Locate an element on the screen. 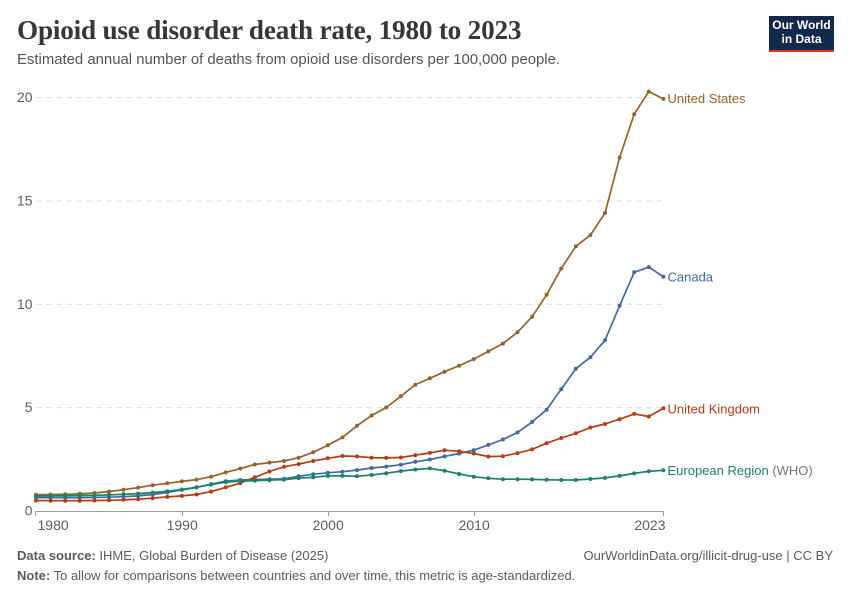 The width and height of the screenshot is (850, 600). svg-text: 1980 is located at coordinates (53, 525).